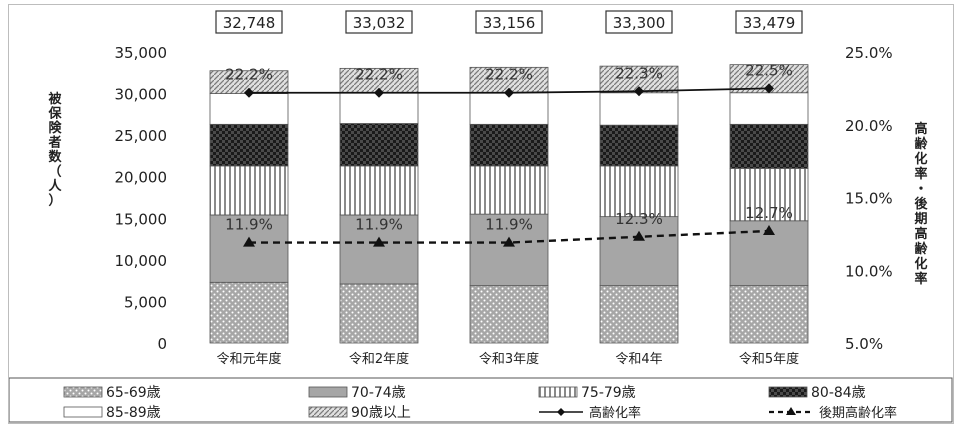  What do you see at coordinates (833, 413) in the screenshot?
I see `legend-item: 後期高齢化率` at bounding box center [833, 413].